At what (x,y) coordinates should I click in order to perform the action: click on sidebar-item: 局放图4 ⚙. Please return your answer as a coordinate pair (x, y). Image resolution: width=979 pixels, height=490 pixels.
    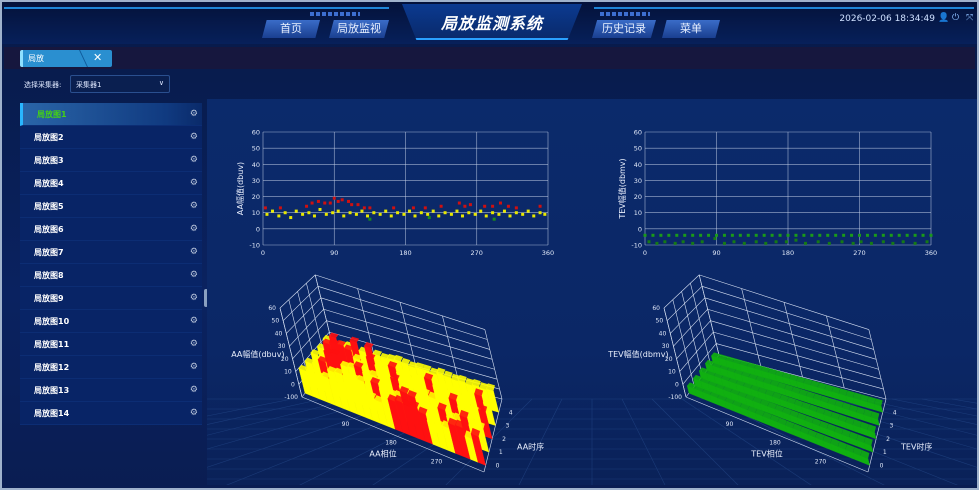
    Looking at the image, I should click on (111, 183).